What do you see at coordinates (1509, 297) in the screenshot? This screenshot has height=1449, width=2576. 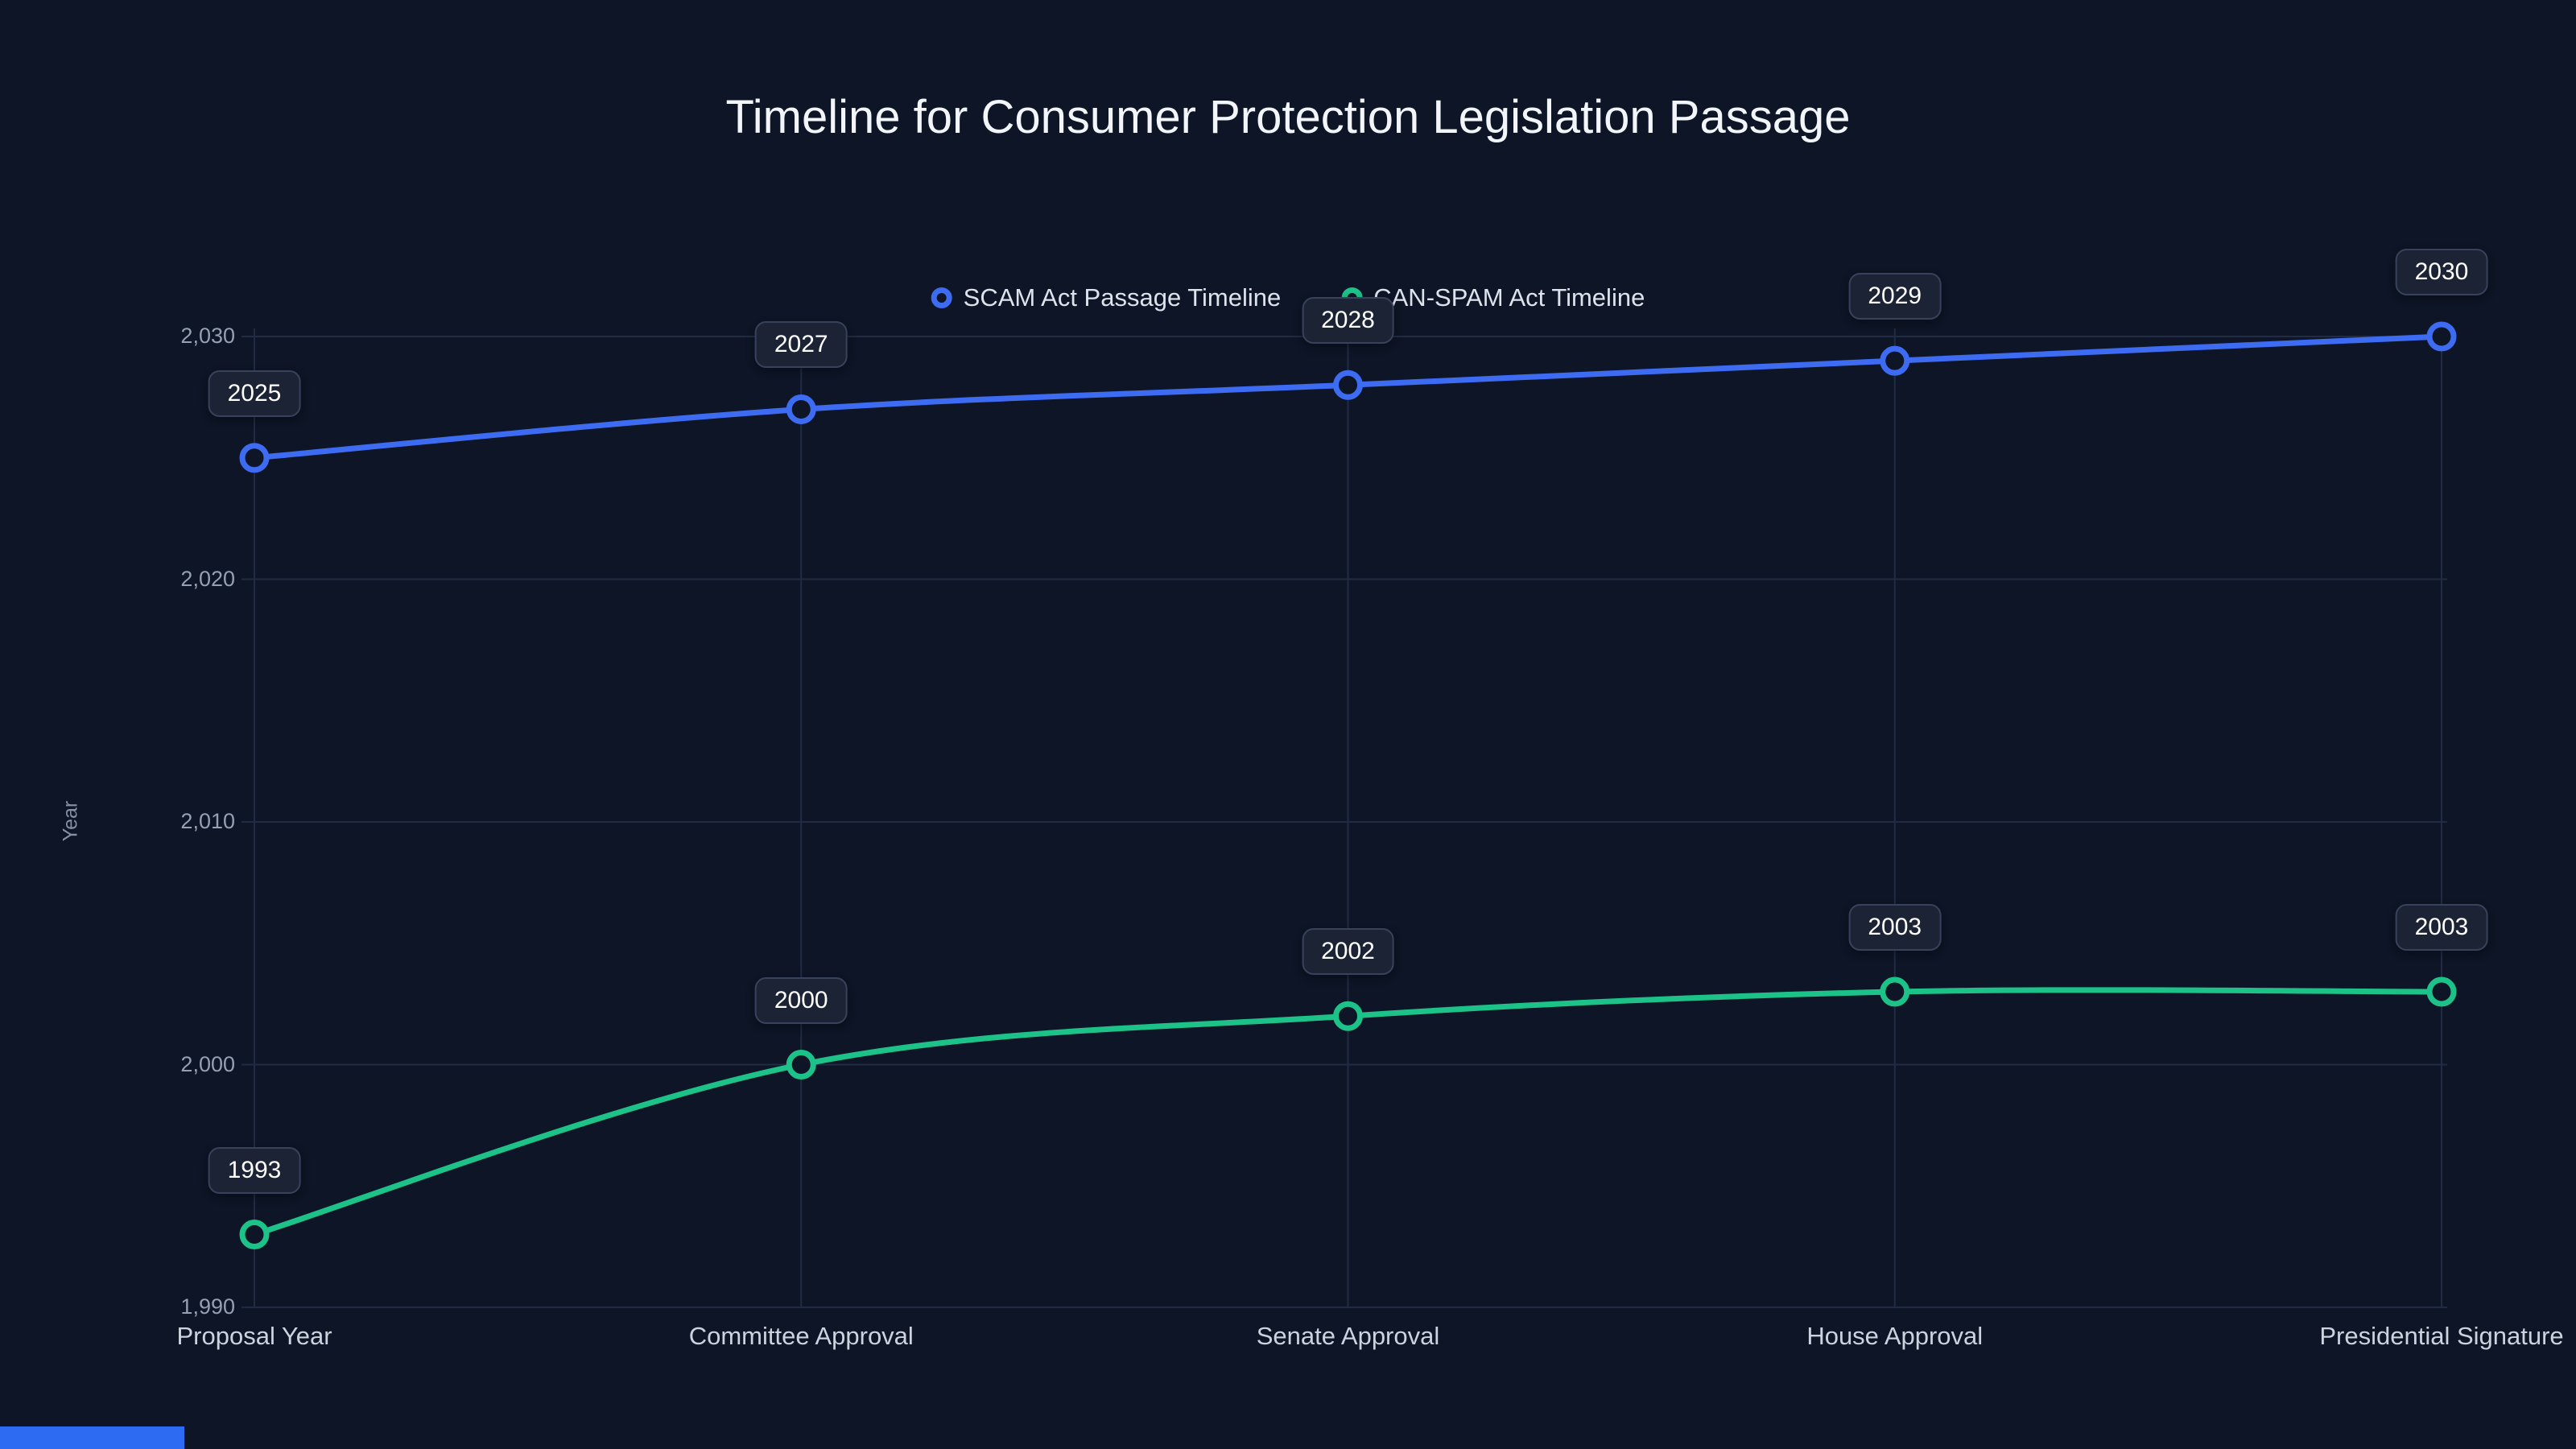 I see `legend-label: CAN-SPAM Act Timeline` at bounding box center [1509, 297].